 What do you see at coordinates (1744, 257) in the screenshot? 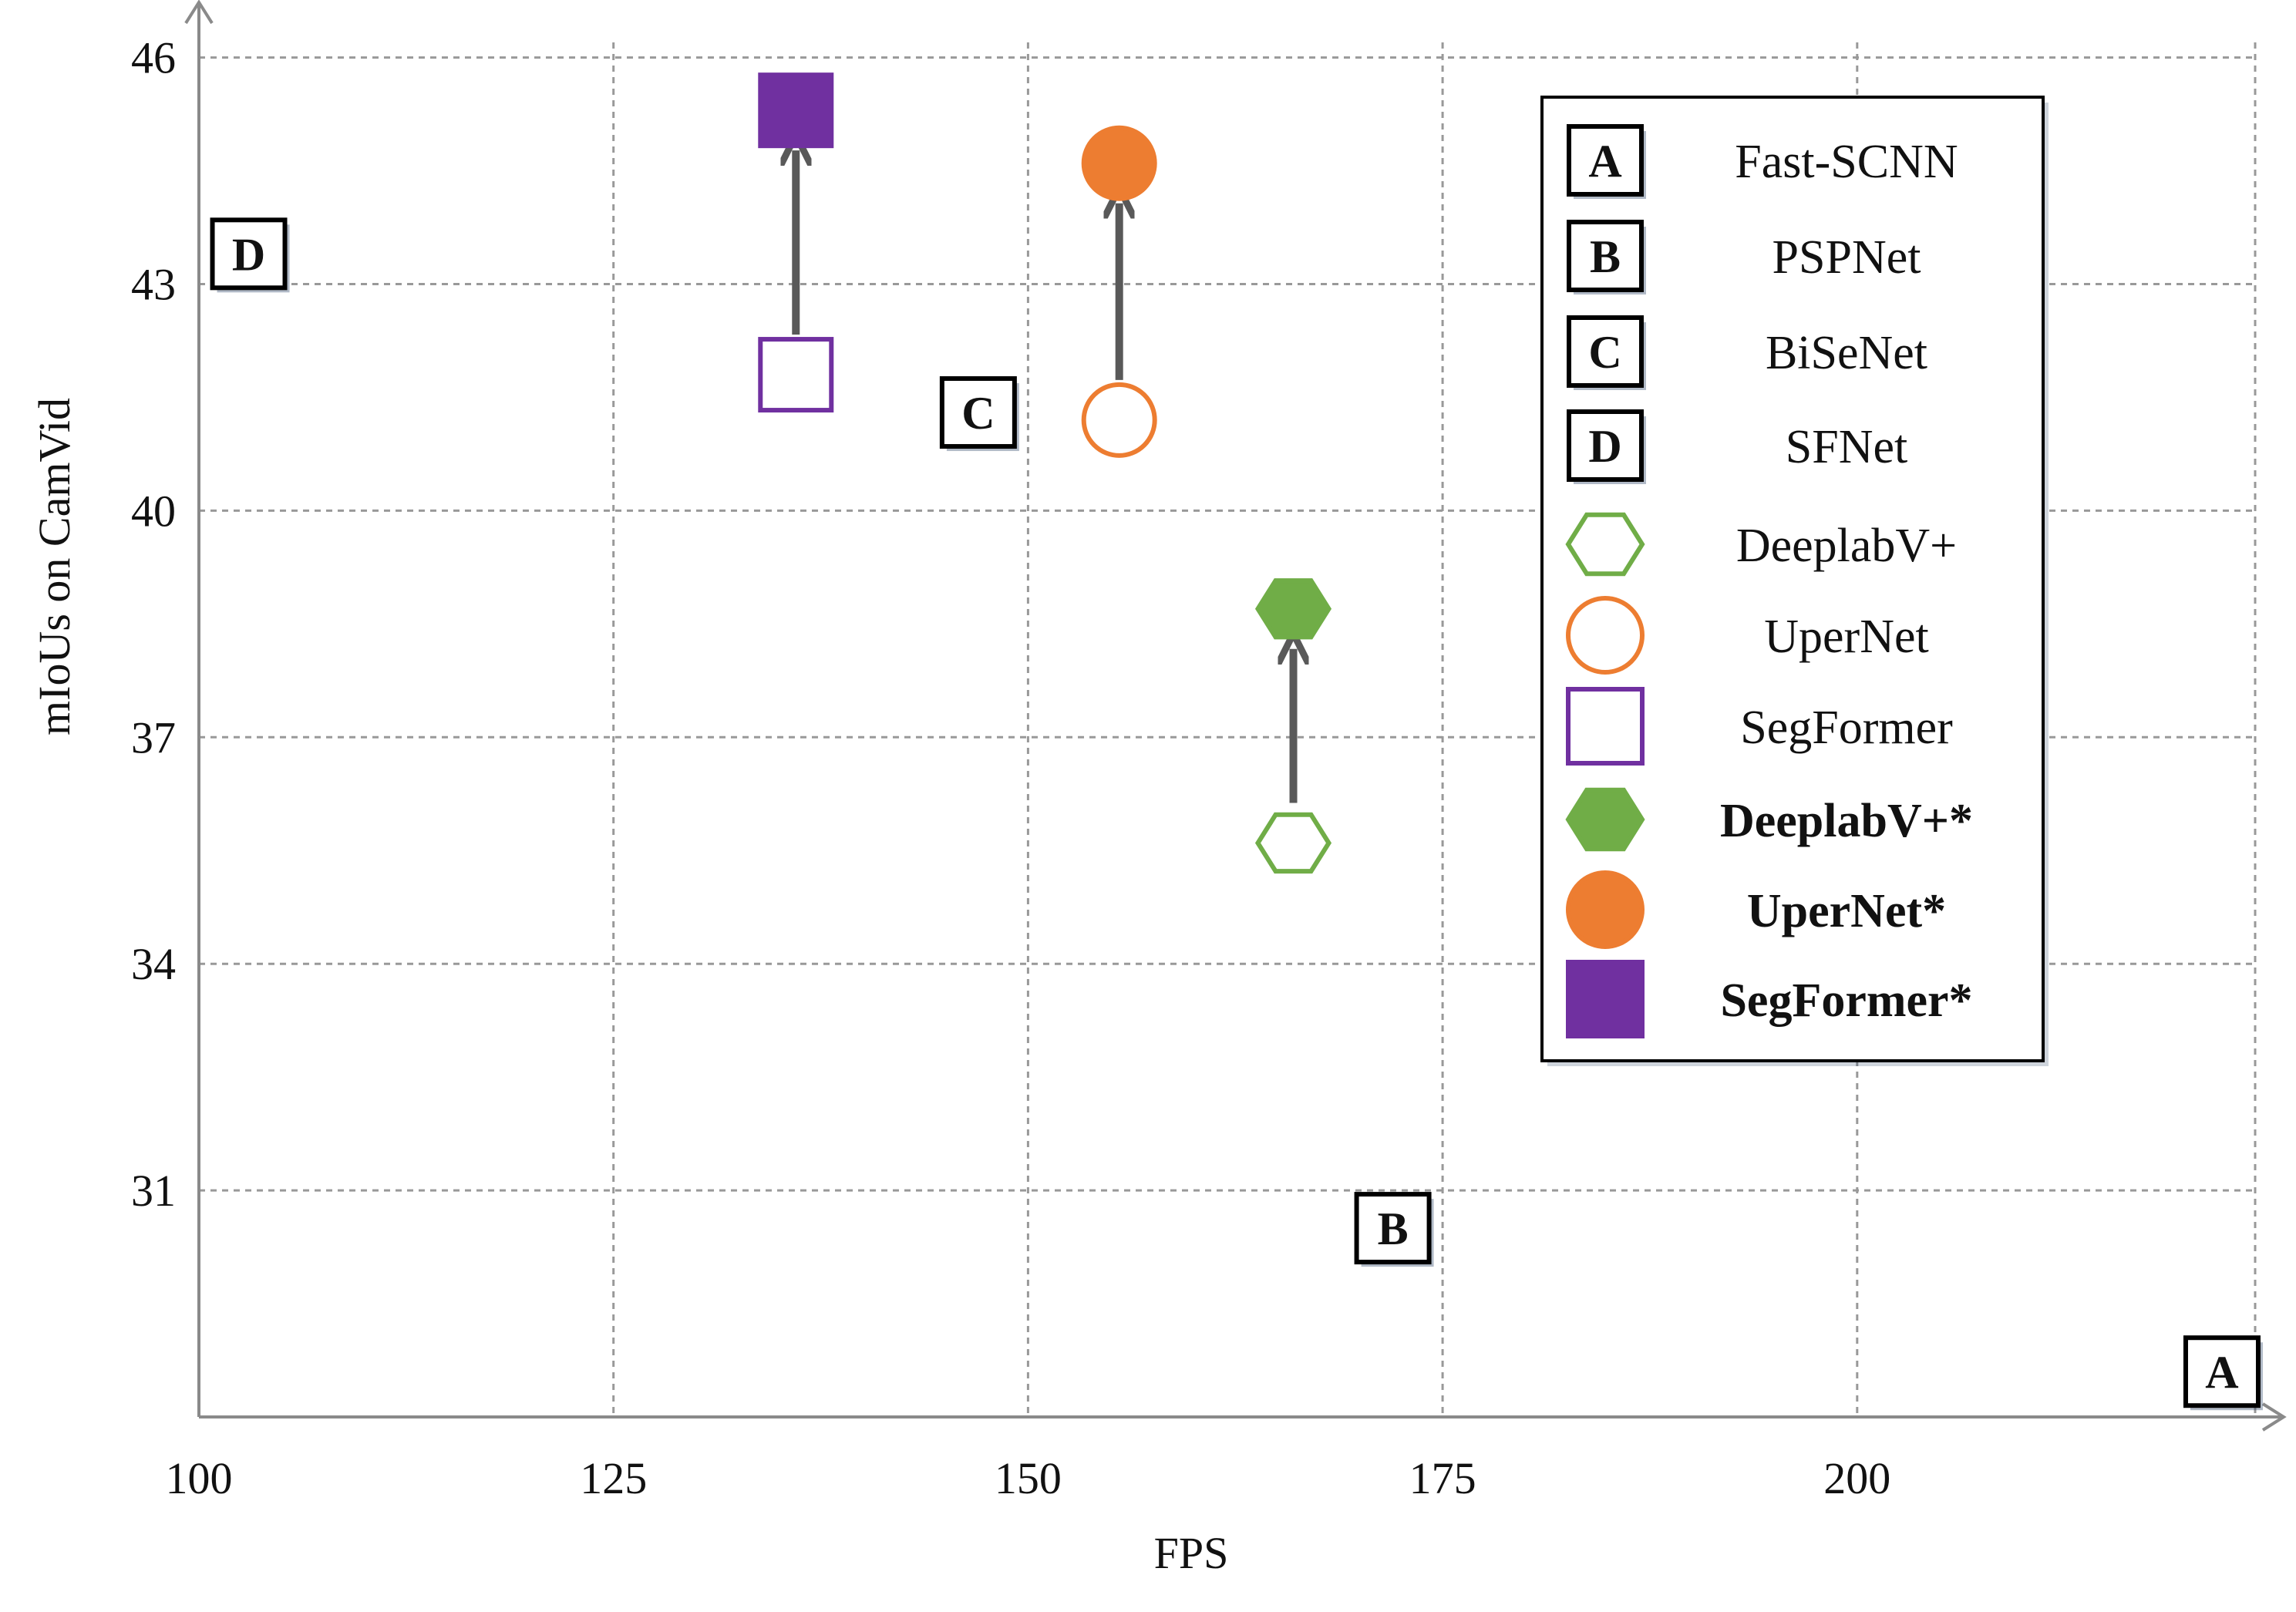
I see `legend-item: B PSPNet` at bounding box center [1744, 257].